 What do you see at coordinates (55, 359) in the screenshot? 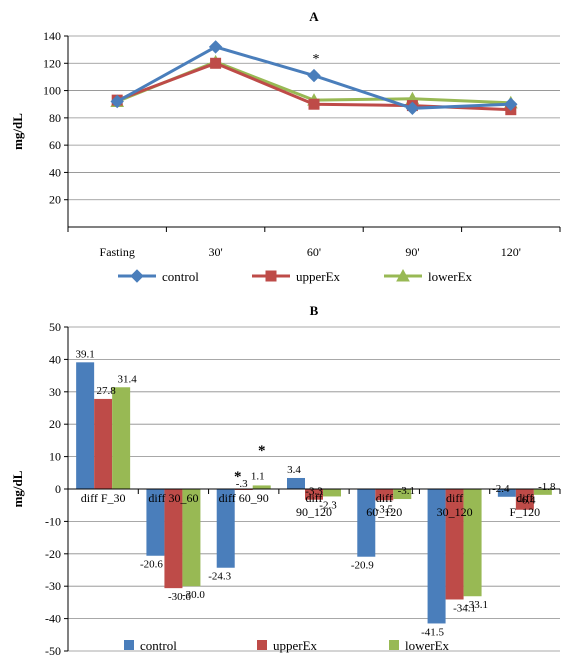
I see `chart-b-ytick-label: 40` at bounding box center [55, 359].